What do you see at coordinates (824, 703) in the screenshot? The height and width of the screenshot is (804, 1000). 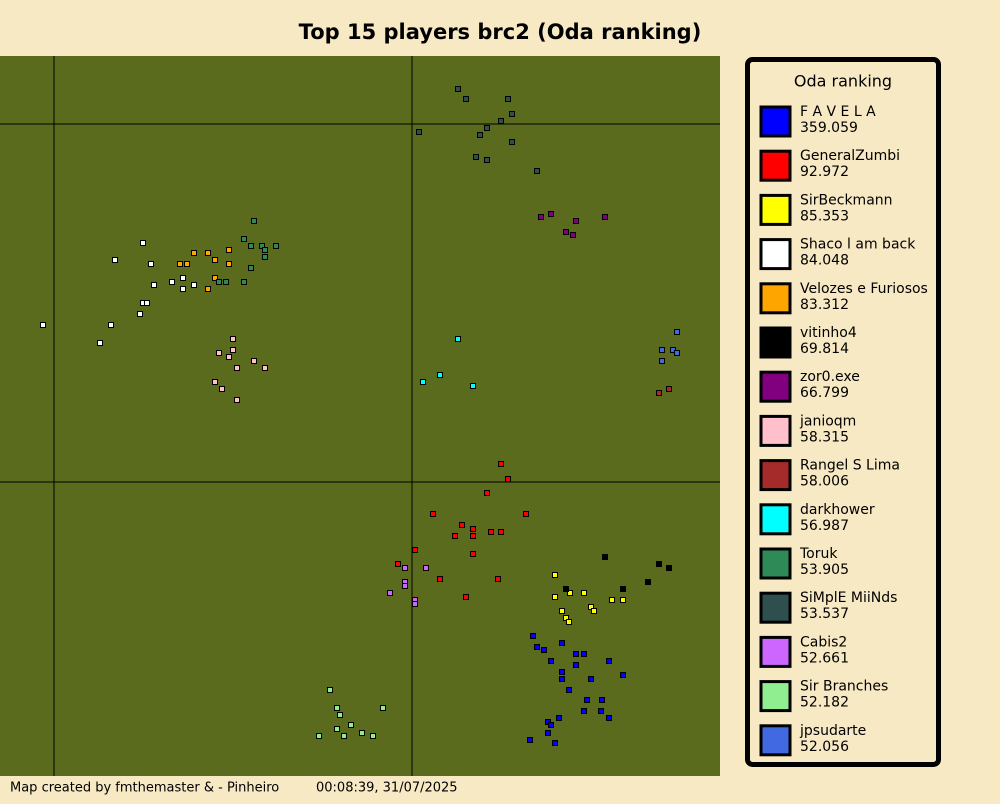 I see `legend-score: 52.182` at bounding box center [824, 703].